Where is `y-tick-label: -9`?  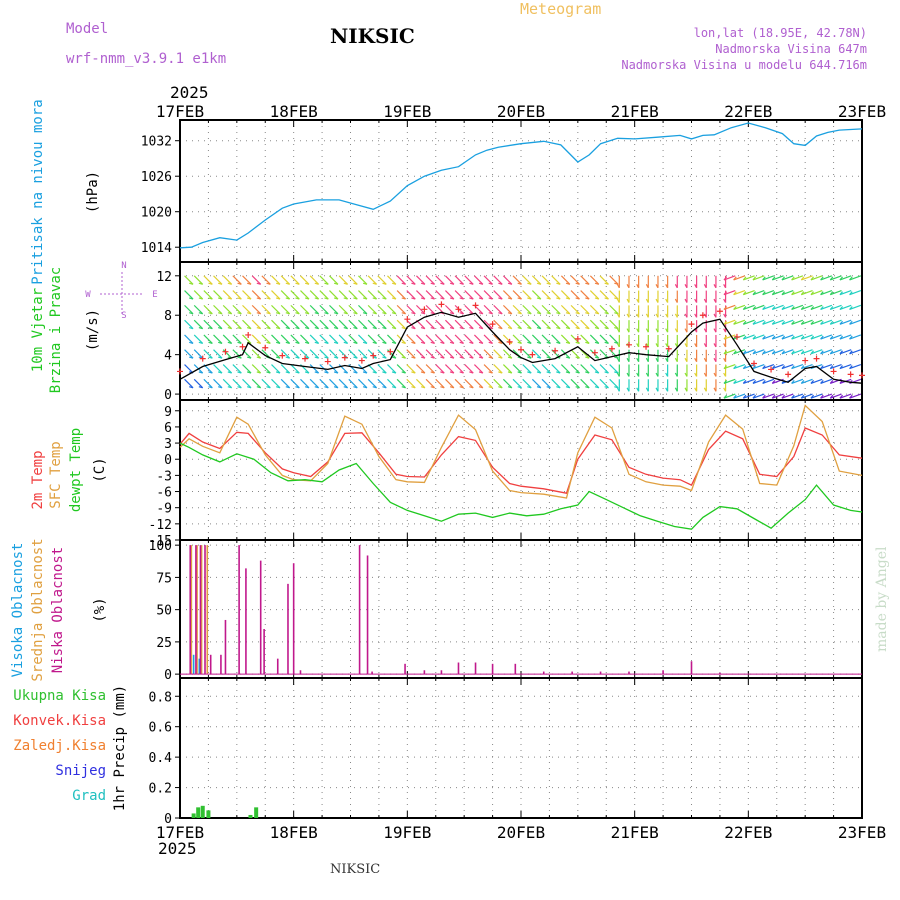 y-tick-label: -9 is located at coordinates (164, 509).